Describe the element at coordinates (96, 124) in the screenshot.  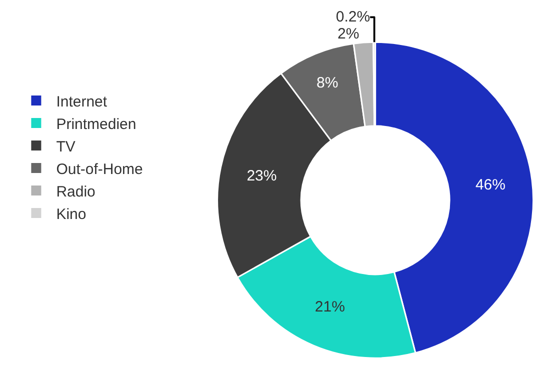
I see `legend-label: Printmedien` at that location.